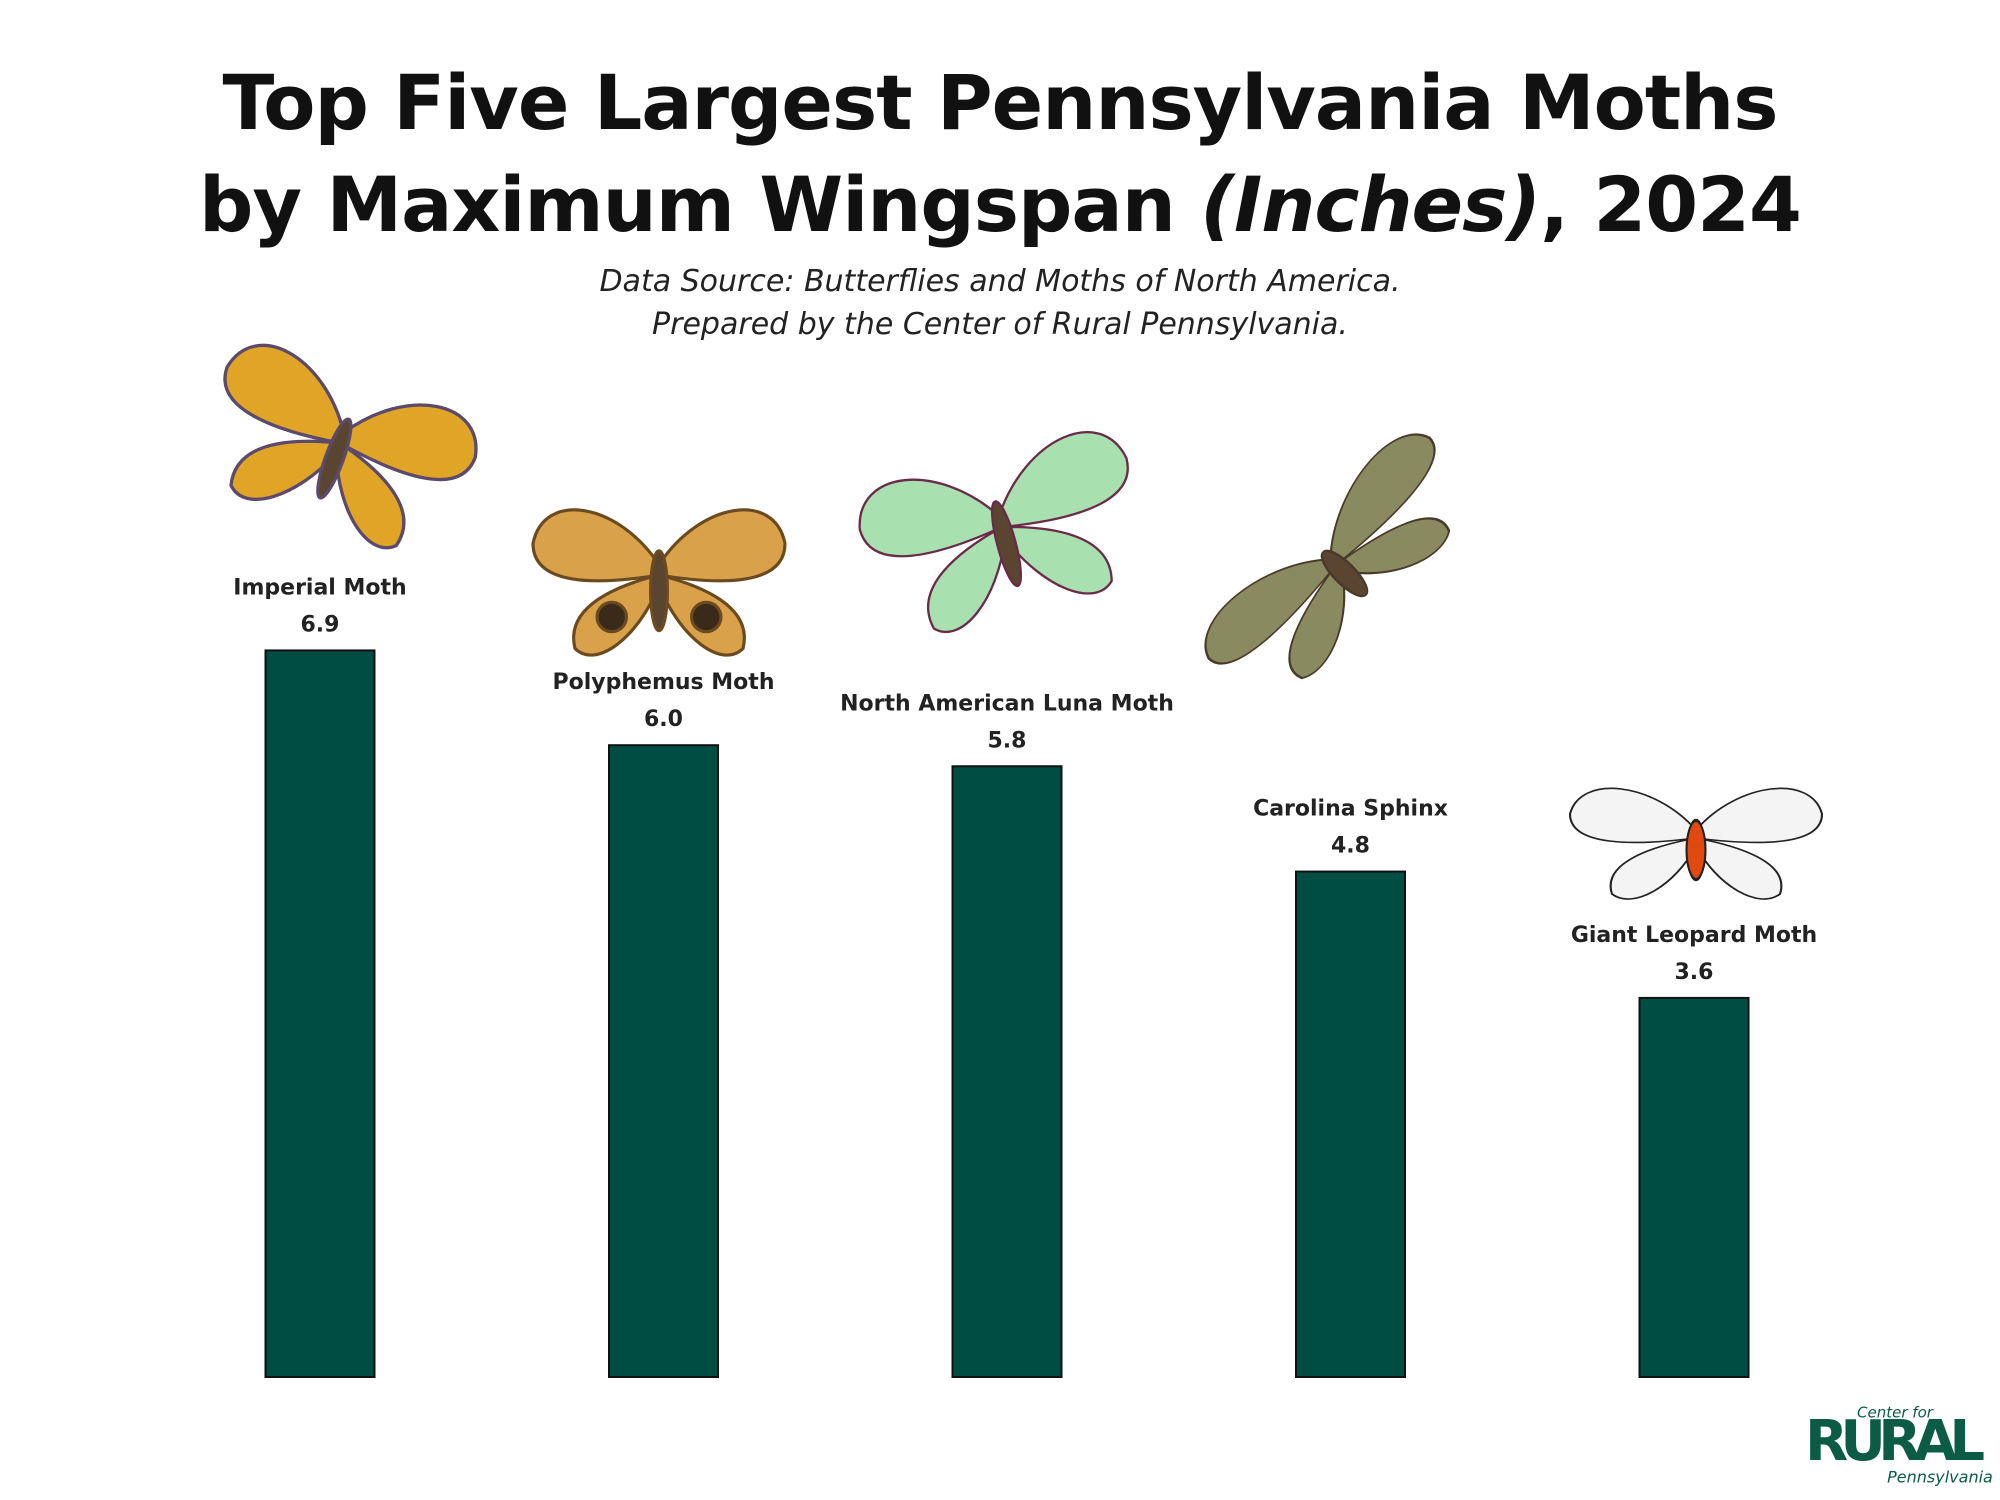 The height and width of the screenshot is (1500, 2000). Describe the element at coordinates (319, 587) in the screenshot. I see `category-label: Imperial Moth` at that location.